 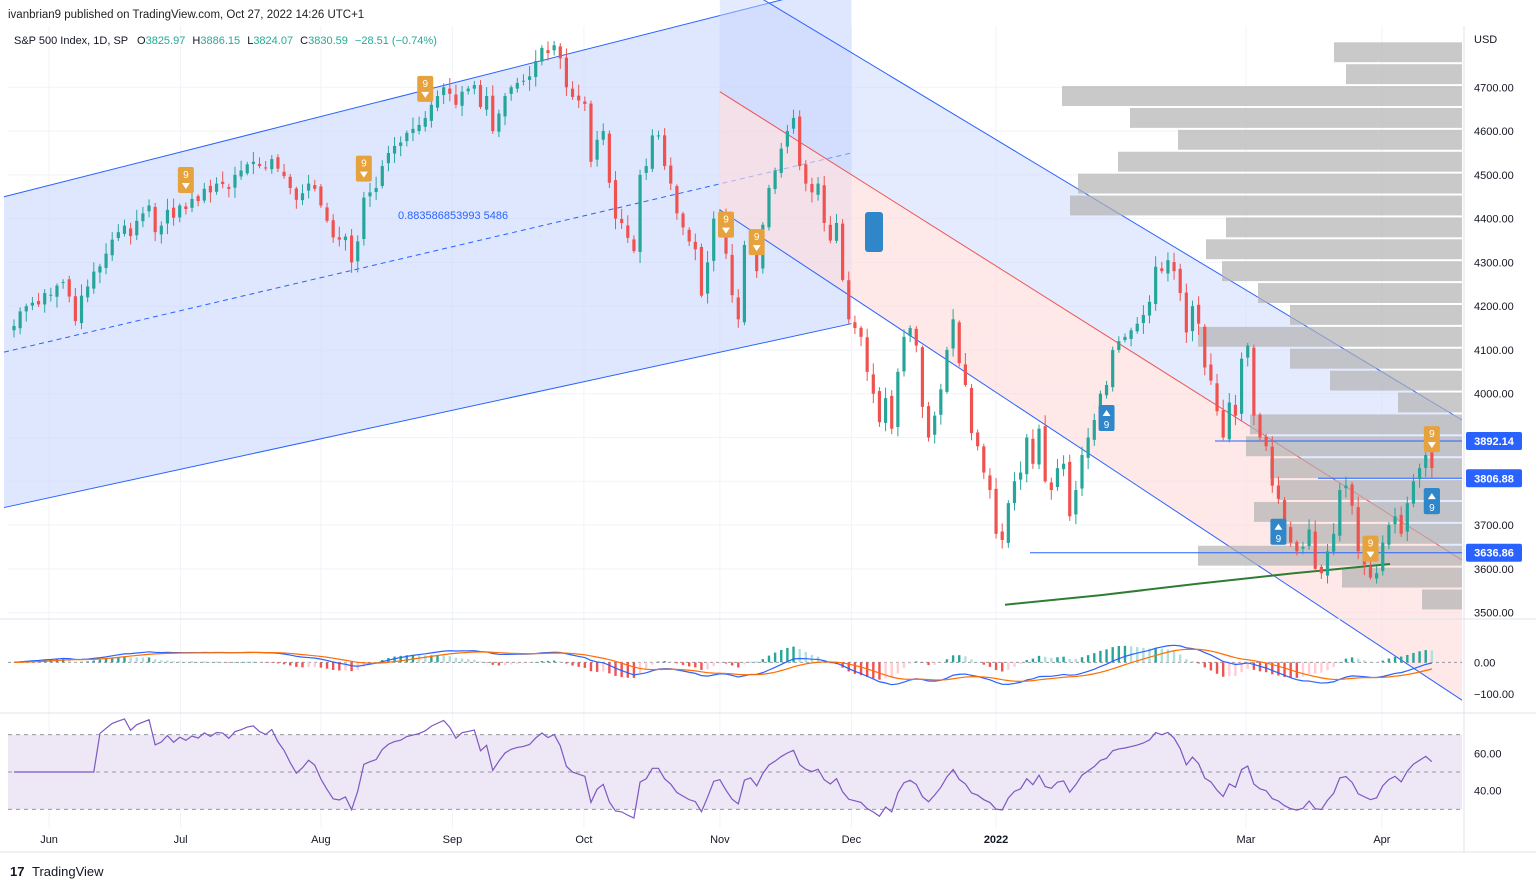 I want to click on time-tick-label: Jun, so click(x=49, y=840).